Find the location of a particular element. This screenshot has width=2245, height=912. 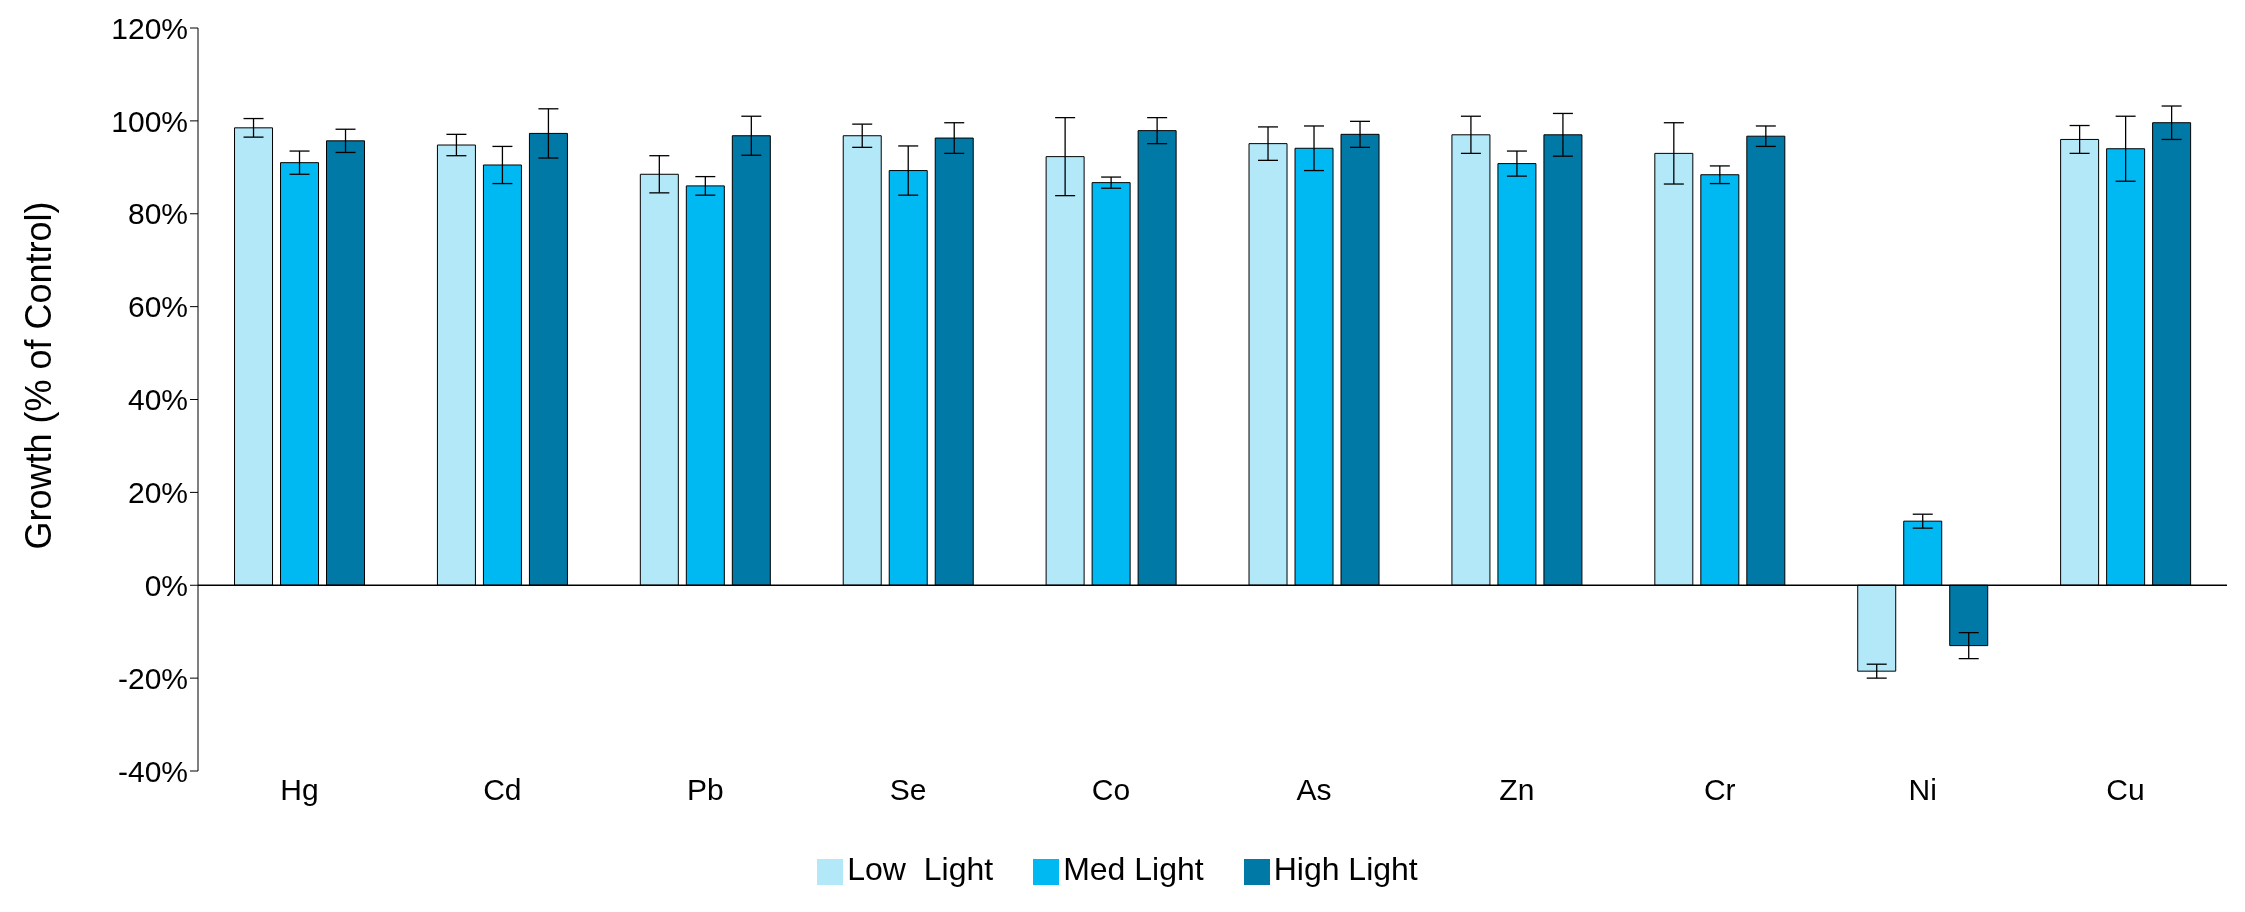

y-tick-label: 20% is located at coordinates (157, 493).